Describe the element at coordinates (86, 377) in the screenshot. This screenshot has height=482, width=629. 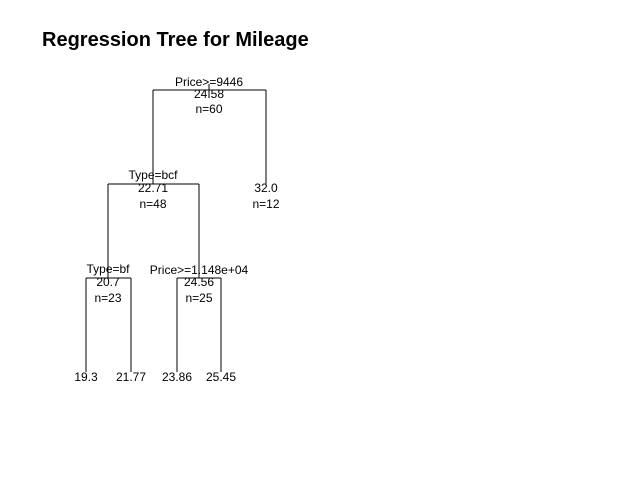
I see `leaf-1-mean: 19.3` at that location.